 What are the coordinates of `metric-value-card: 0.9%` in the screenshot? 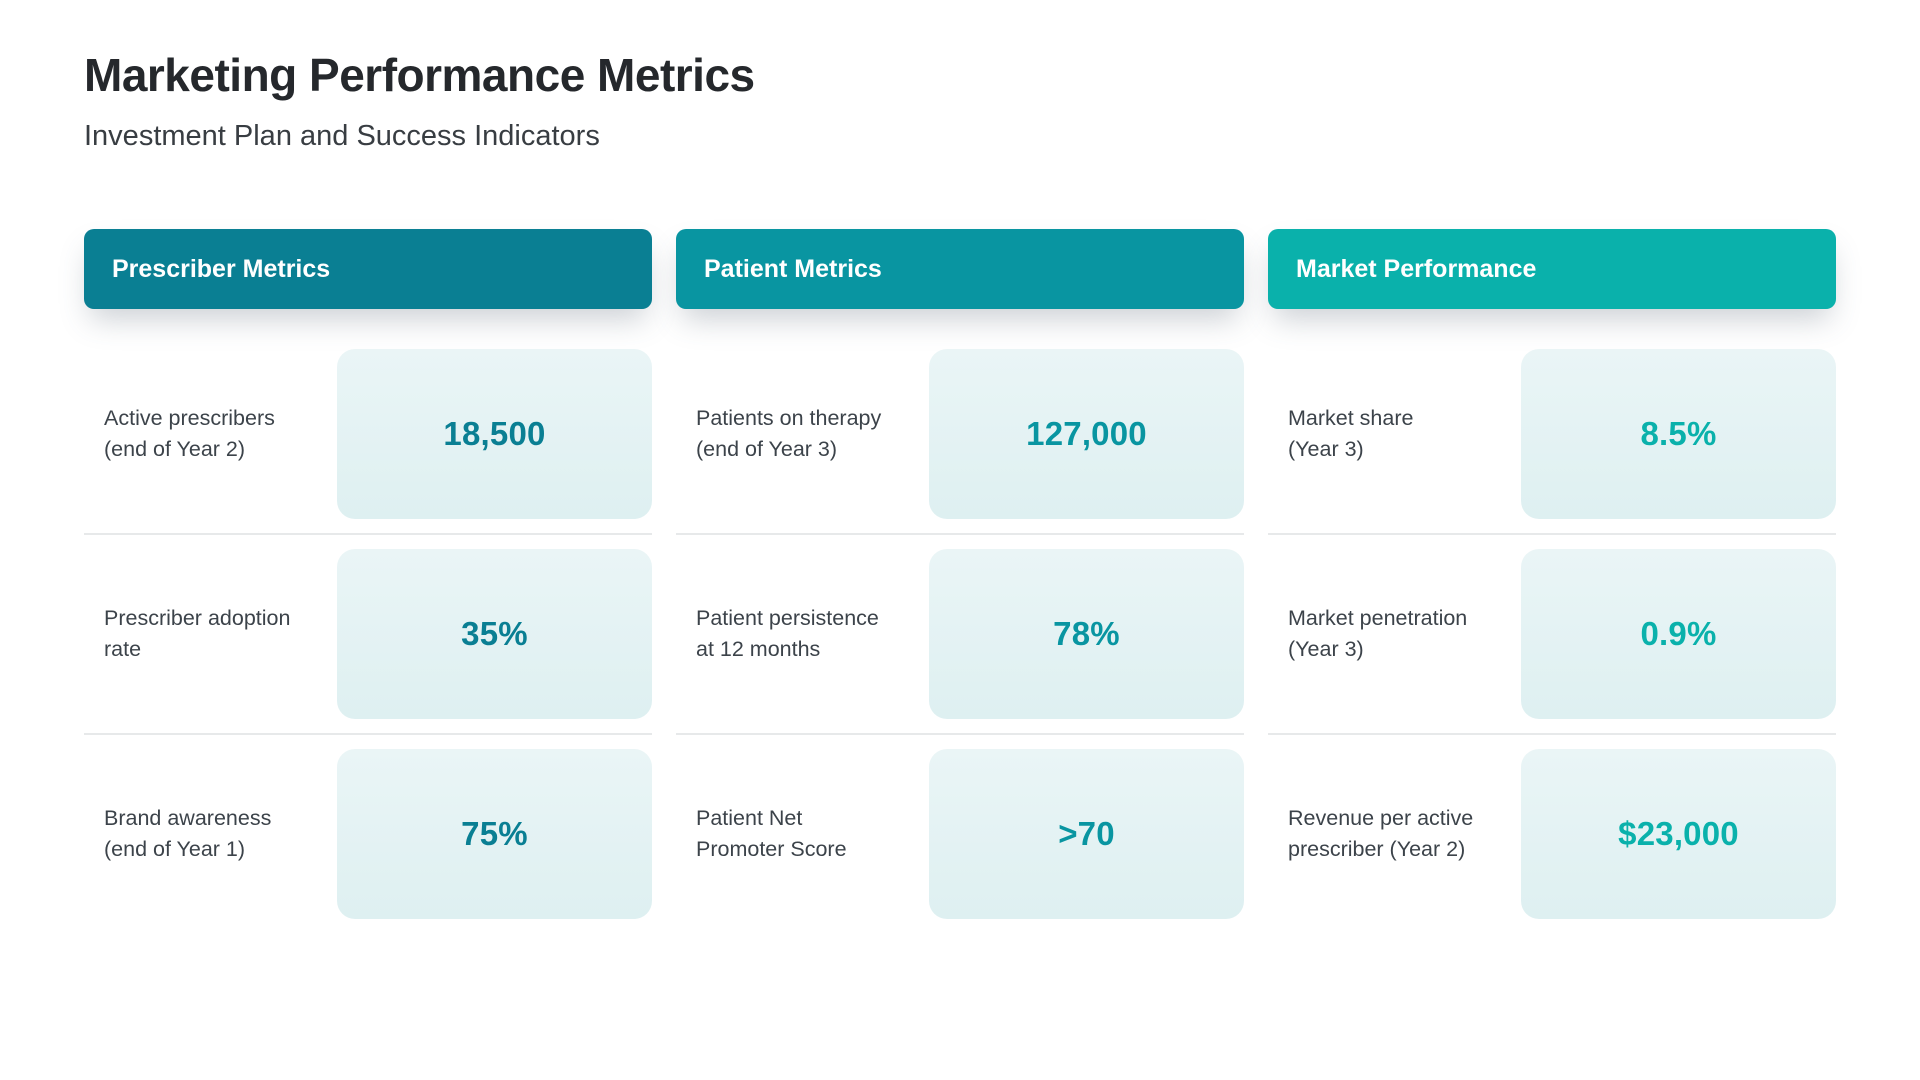 It's located at (1678, 634).